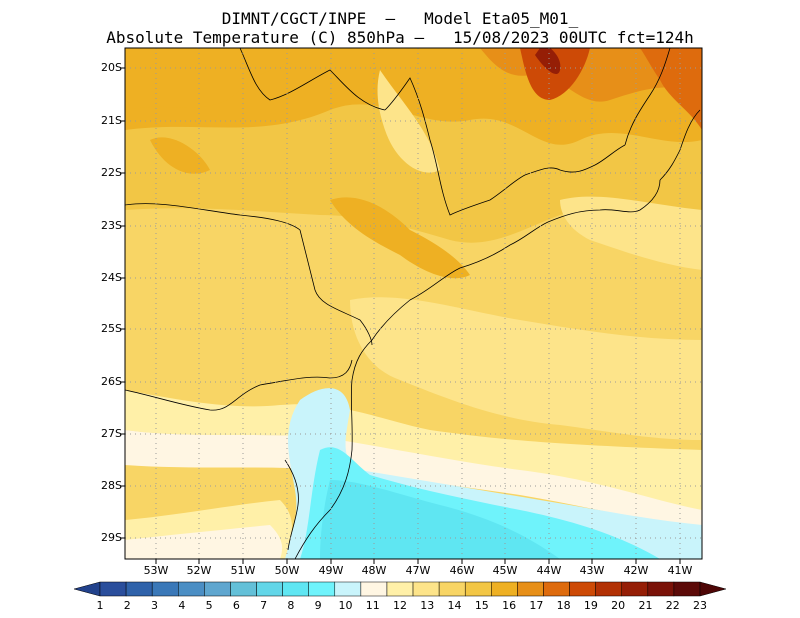 This screenshot has height=618, width=800. What do you see at coordinates (111, 172) in the screenshot?
I see `lat-label: 22S` at bounding box center [111, 172].